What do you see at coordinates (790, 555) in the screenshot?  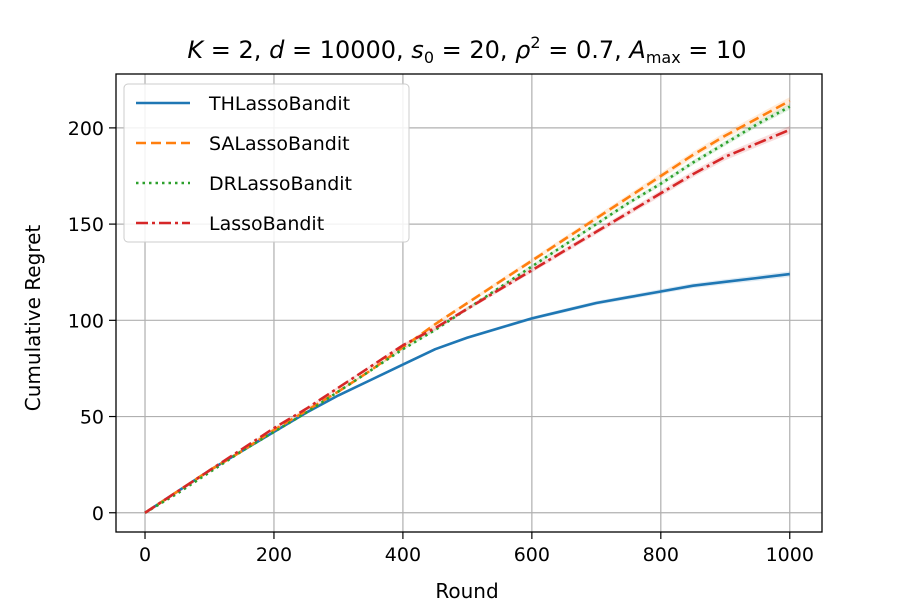 I see `x-tick-label: 1000` at bounding box center [790, 555].